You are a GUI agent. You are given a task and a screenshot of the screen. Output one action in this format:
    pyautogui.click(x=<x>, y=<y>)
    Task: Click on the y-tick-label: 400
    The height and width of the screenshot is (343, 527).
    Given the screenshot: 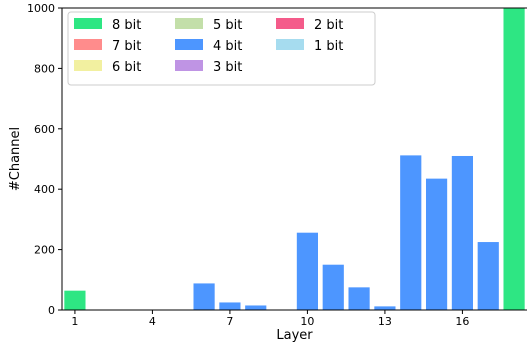 What is the action you would take?
    pyautogui.click(x=44, y=189)
    